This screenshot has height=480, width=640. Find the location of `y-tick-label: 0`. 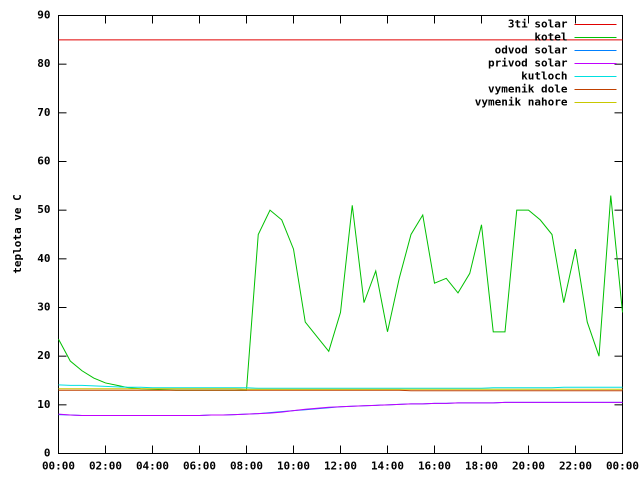

y-tick-label: 0 is located at coordinates (47, 453).